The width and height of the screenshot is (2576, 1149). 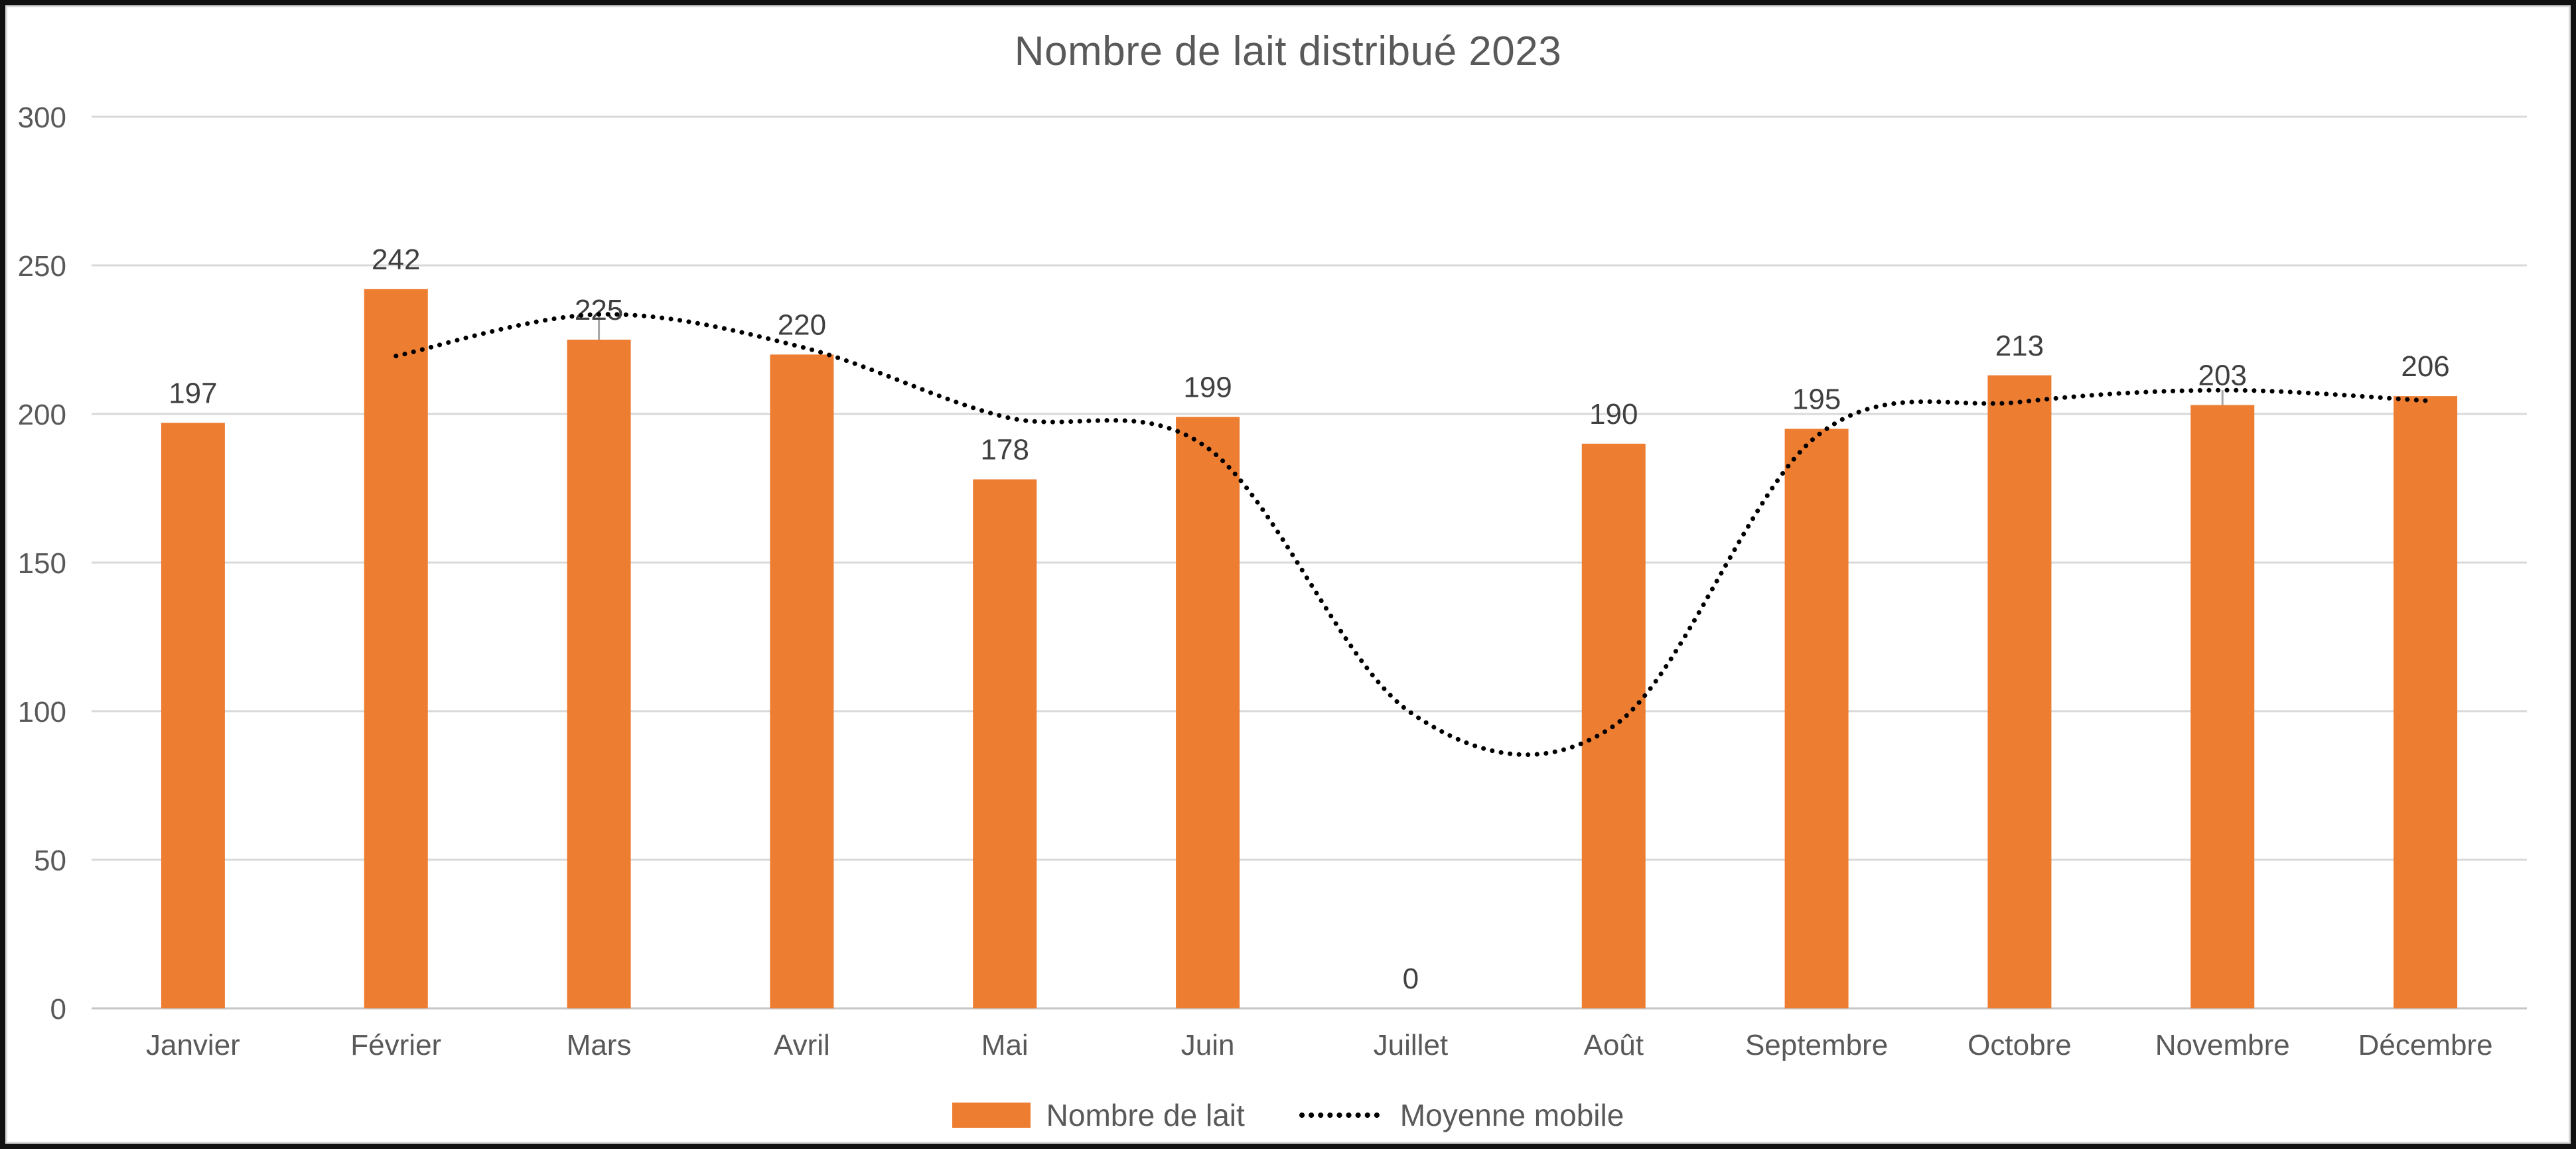 I want to click on legend-line-label: Moyenne mobile, so click(x=1512, y=1115).